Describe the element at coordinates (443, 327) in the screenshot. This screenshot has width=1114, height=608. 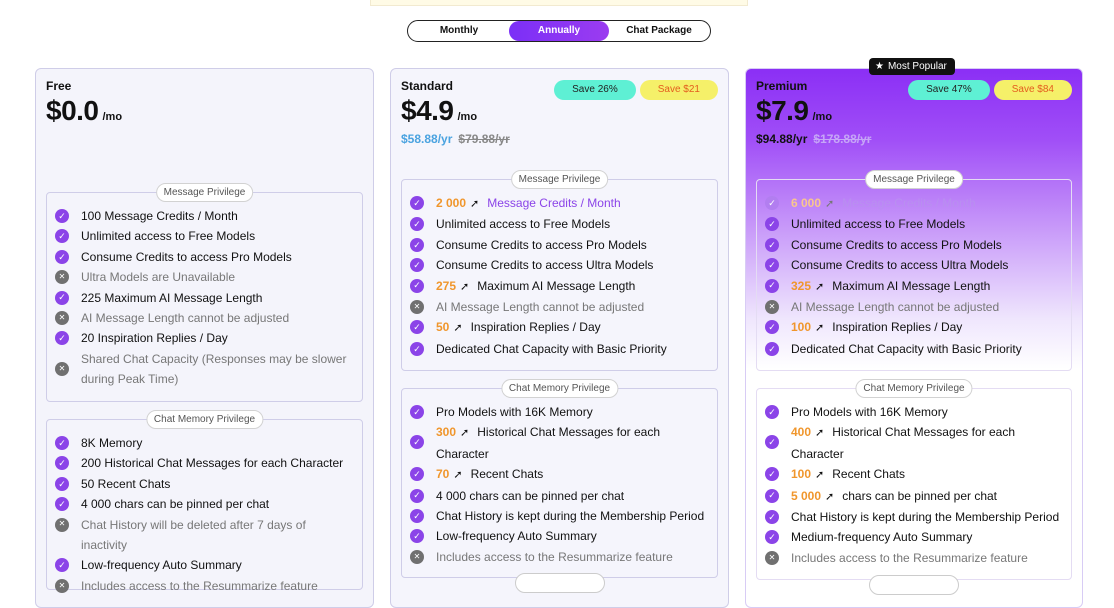
I see `highlight-number: 50` at that location.